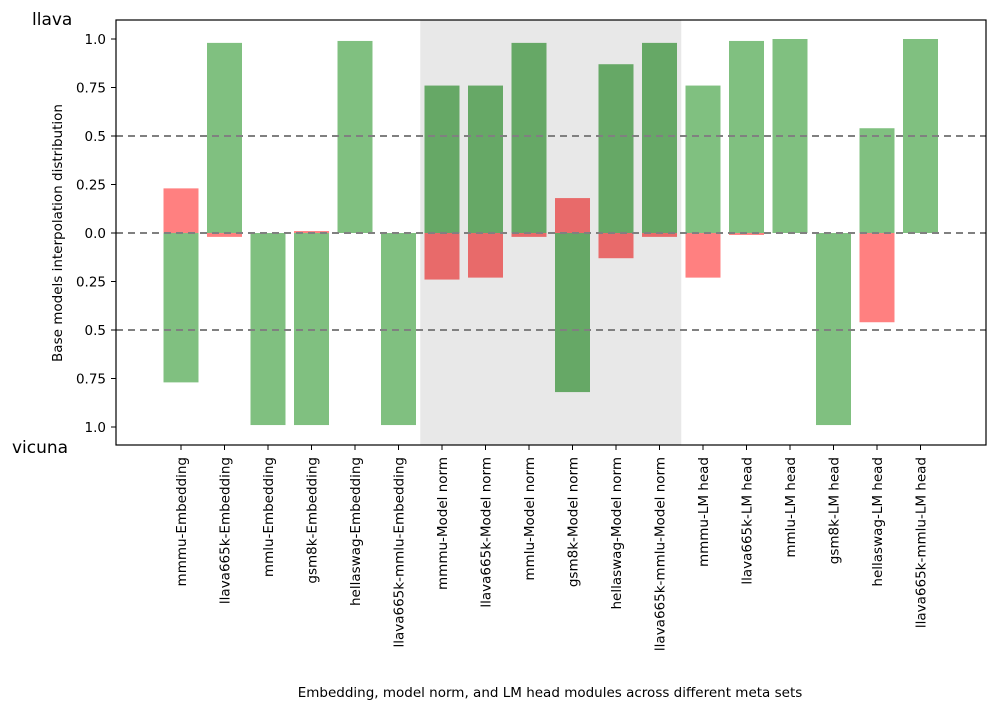  What do you see at coordinates (313, 520) in the screenshot?
I see `x-tick-label-3: gsm8k-Embedding` at bounding box center [313, 520].